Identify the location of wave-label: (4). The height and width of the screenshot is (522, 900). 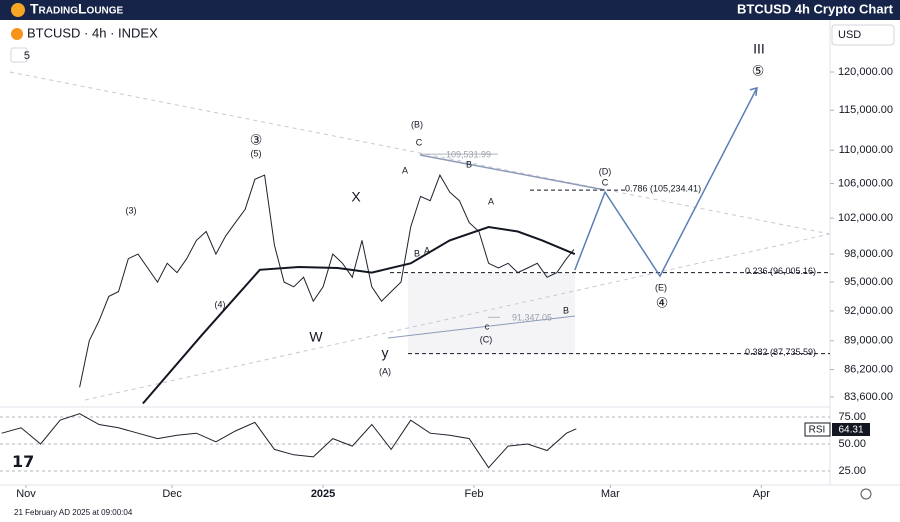
(220, 304).